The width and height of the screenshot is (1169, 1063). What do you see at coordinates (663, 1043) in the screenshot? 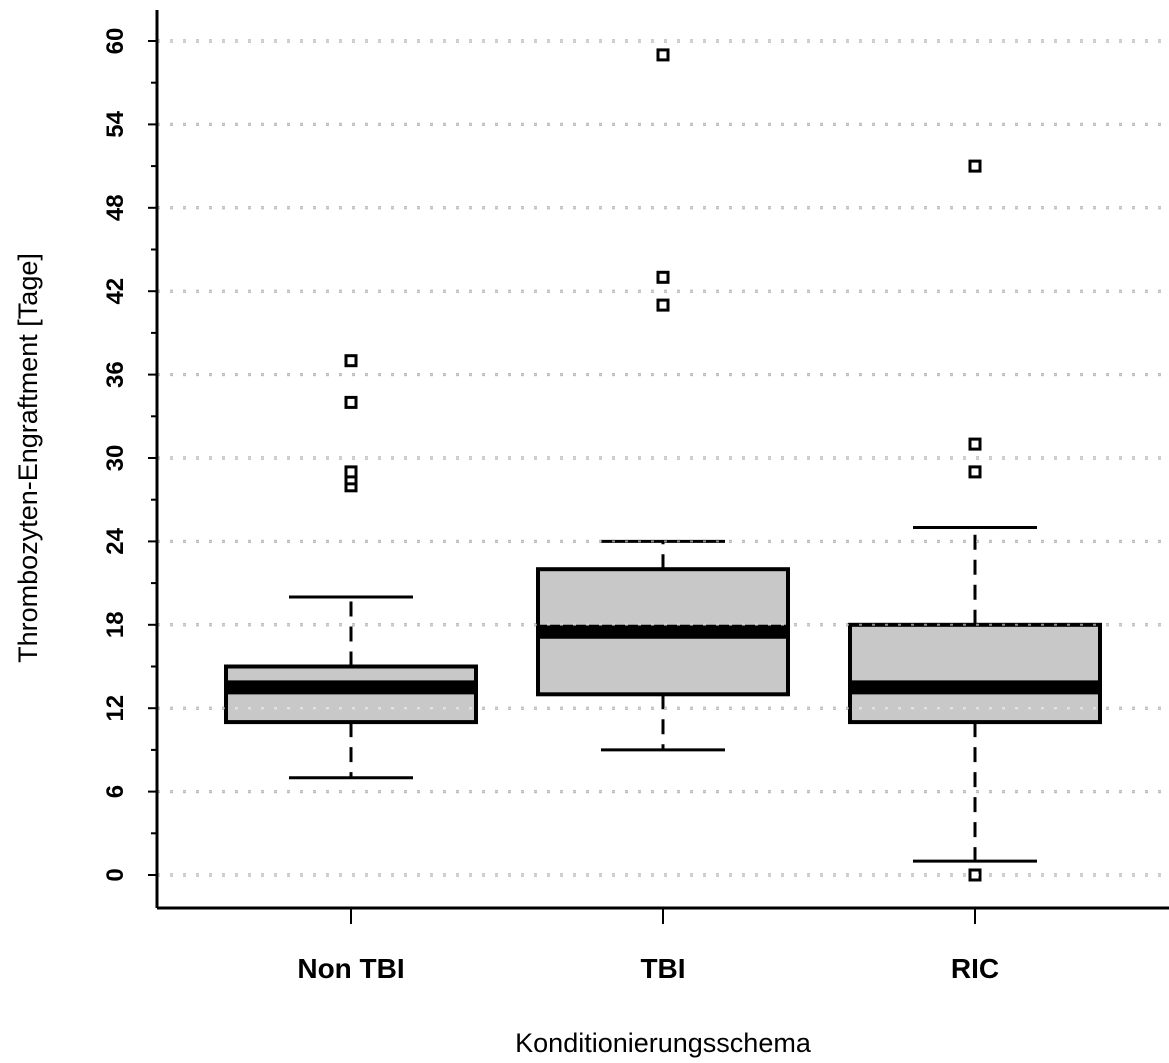
I see `x-axis-title: Konditionierungsschema` at bounding box center [663, 1043].